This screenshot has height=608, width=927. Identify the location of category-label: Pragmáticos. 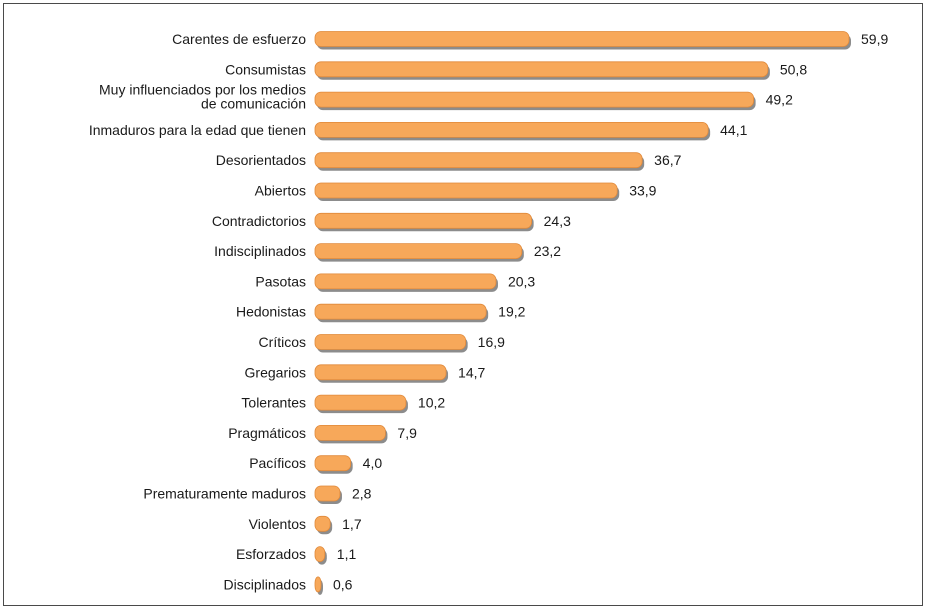
(267, 433).